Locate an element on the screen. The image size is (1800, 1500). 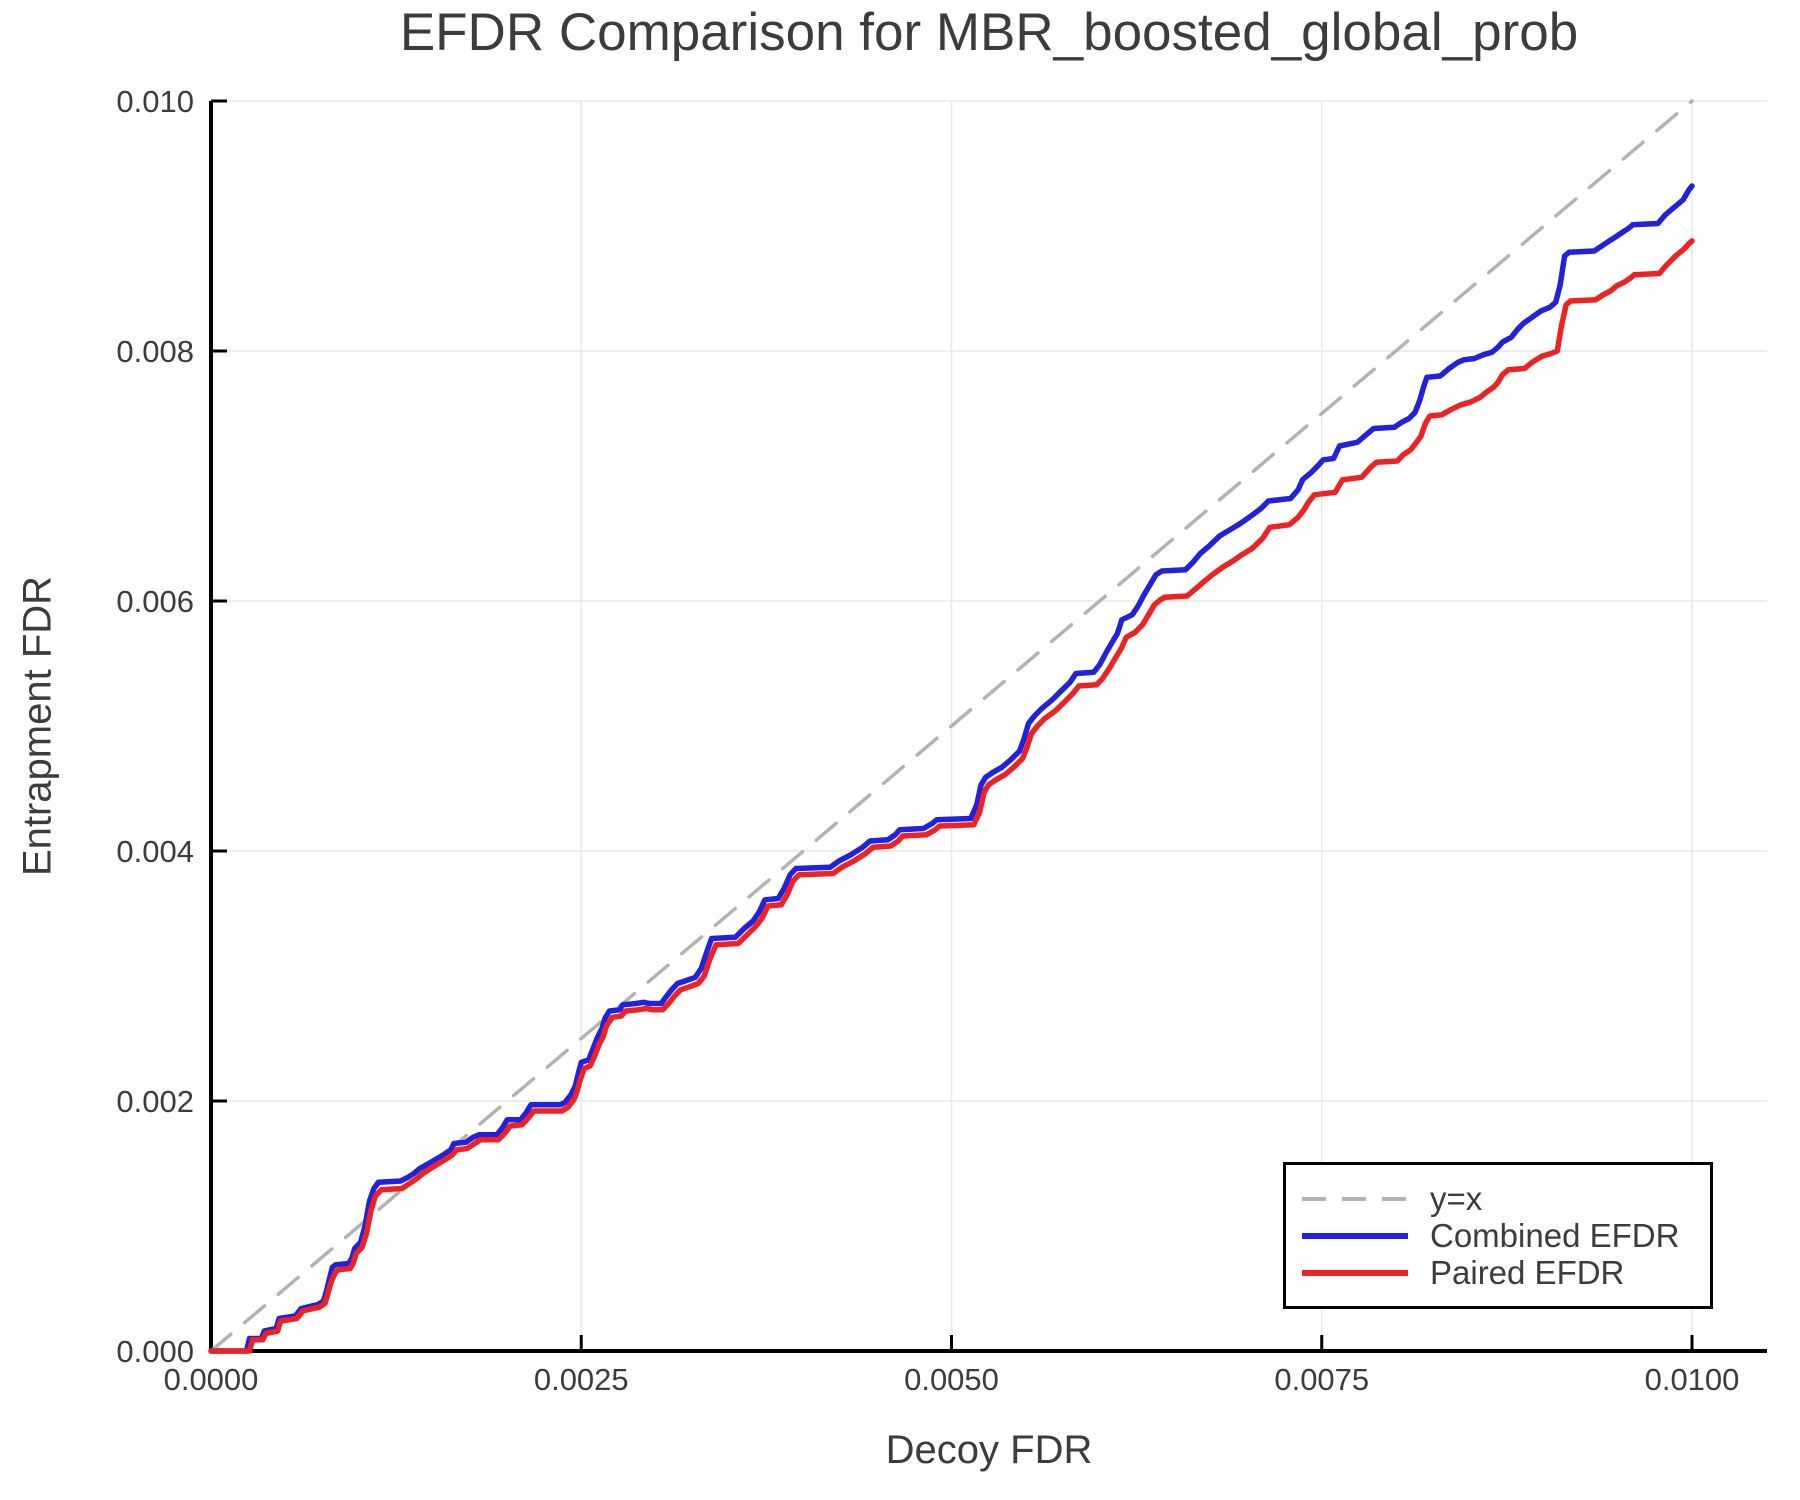
y-axis-label: Entrapment FDR is located at coordinates (37, 726).